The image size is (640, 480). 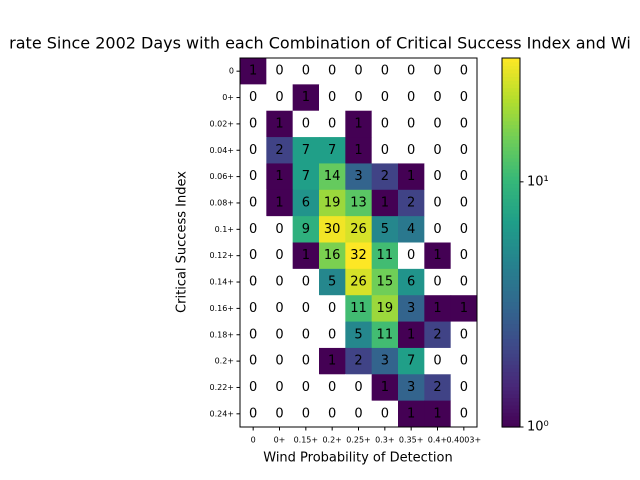 What do you see at coordinates (332, 255) in the screenshot?
I see `cell-label: 16` at bounding box center [332, 255].